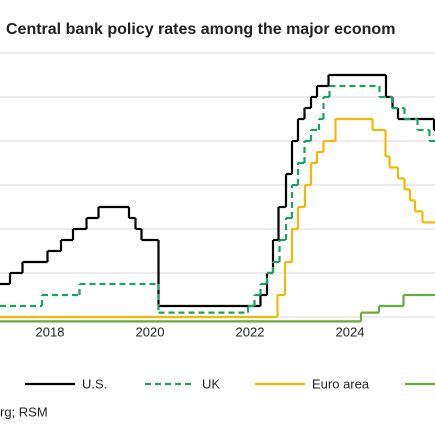  What do you see at coordinates (211, 383) in the screenshot?
I see `legend-label: UK` at bounding box center [211, 383].